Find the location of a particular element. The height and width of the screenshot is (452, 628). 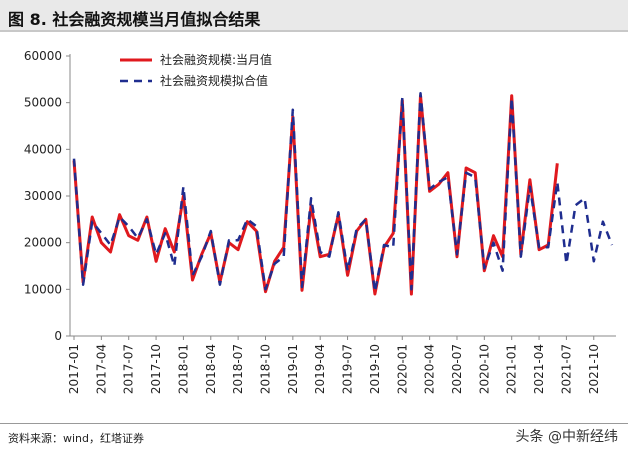

x-tick-label: 2020-07 is located at coordinates (457, 369).